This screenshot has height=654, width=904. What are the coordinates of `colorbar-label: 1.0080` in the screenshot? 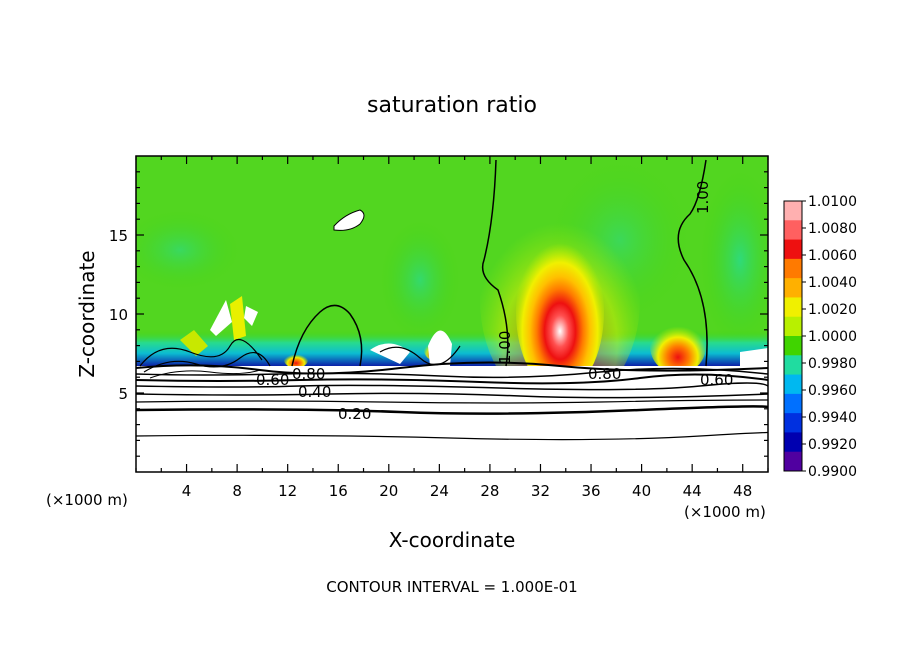 It's located at (832, 229).